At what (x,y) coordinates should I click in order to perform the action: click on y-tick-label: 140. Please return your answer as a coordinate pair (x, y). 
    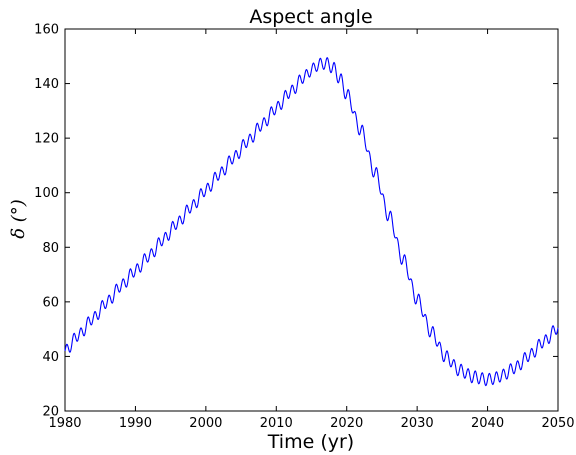
    Looking at the image, I should click on (46, 84).